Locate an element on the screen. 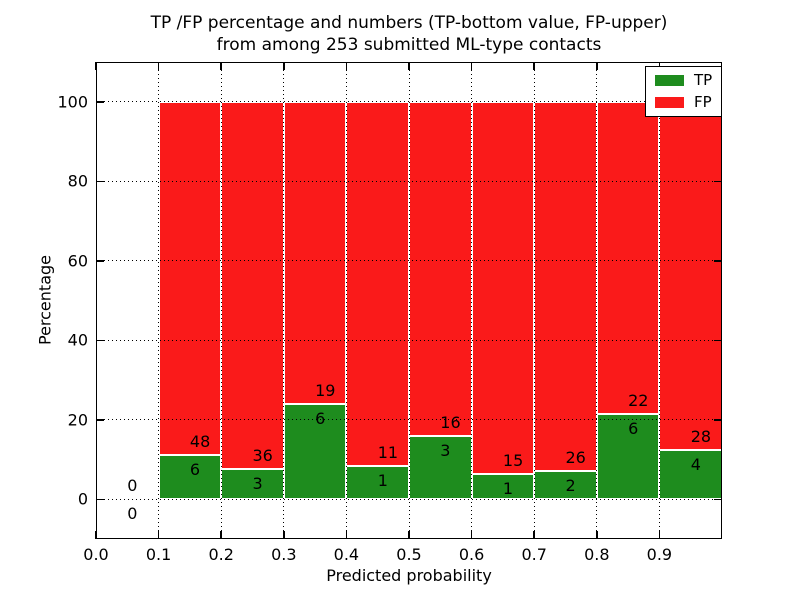 The width and height of the screenshot is (800, 600). fp-count-label: 0 is located at coordinates (132, 486).